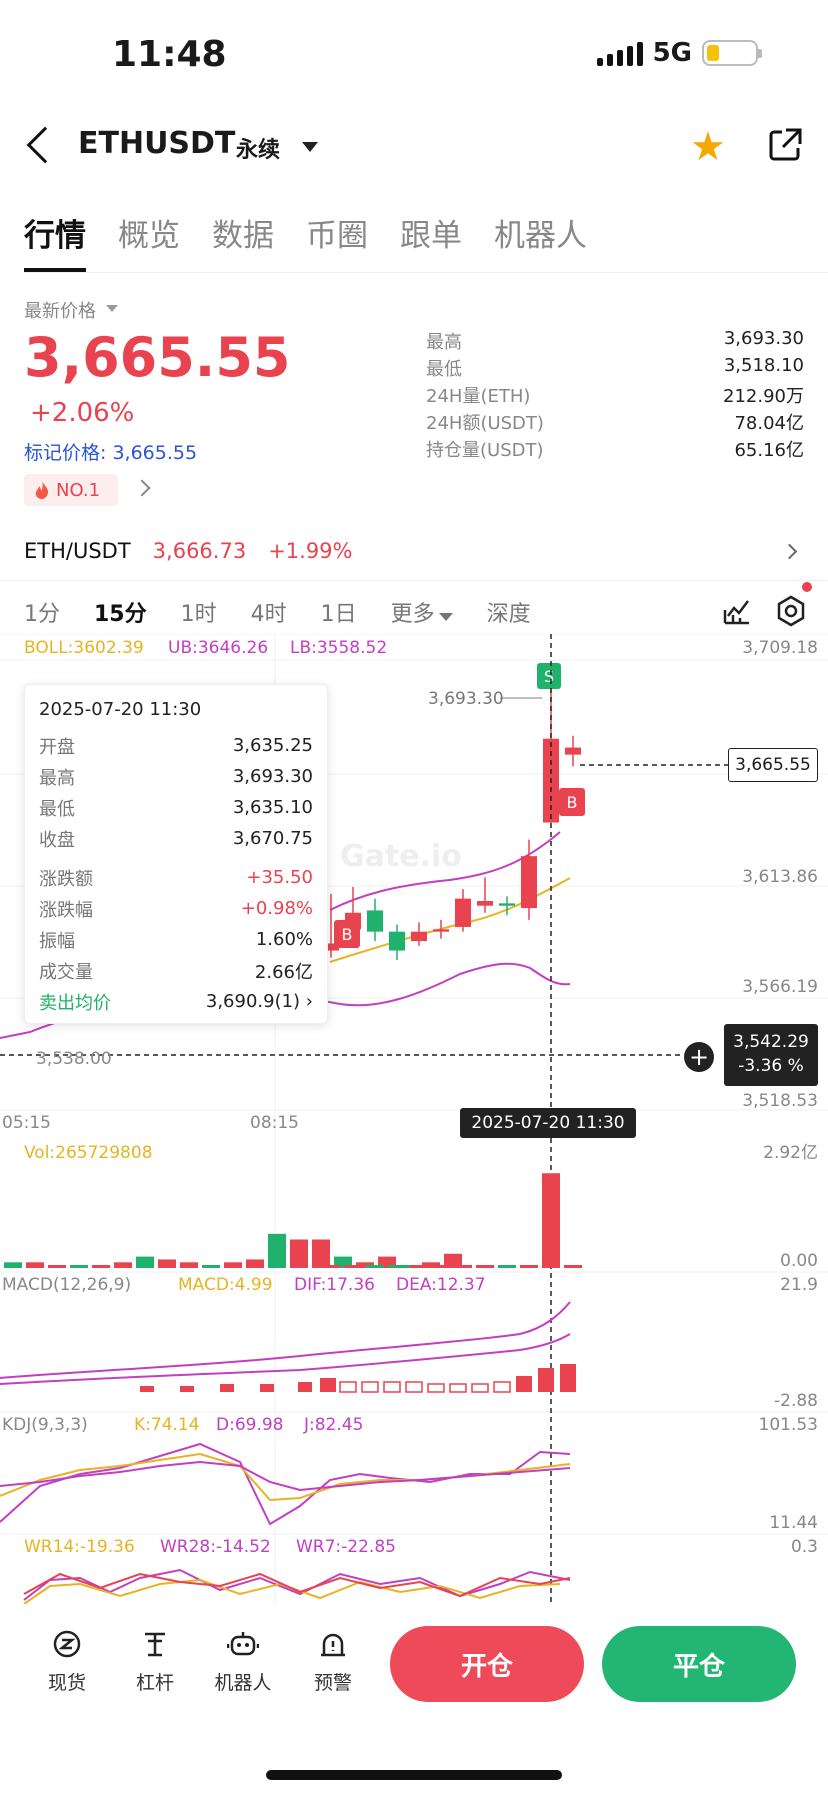  I want to click on nav-alert: 预警, so click(333, 1661).